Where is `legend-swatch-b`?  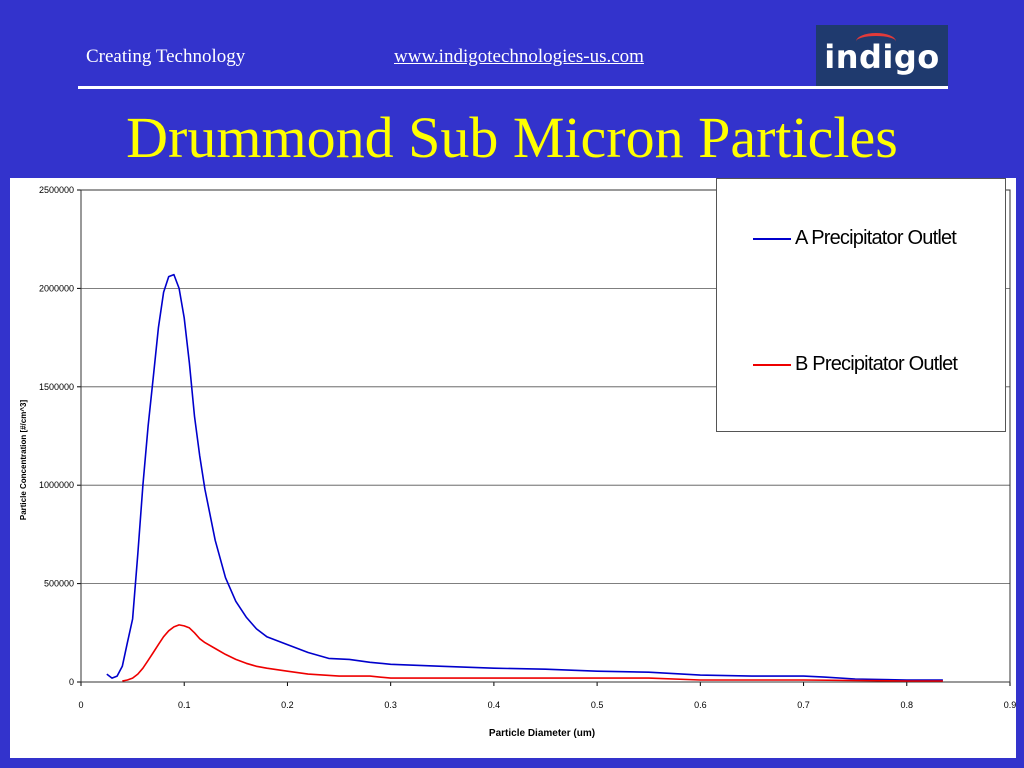
legend-swatch-b is located at coordinates (772, 364).